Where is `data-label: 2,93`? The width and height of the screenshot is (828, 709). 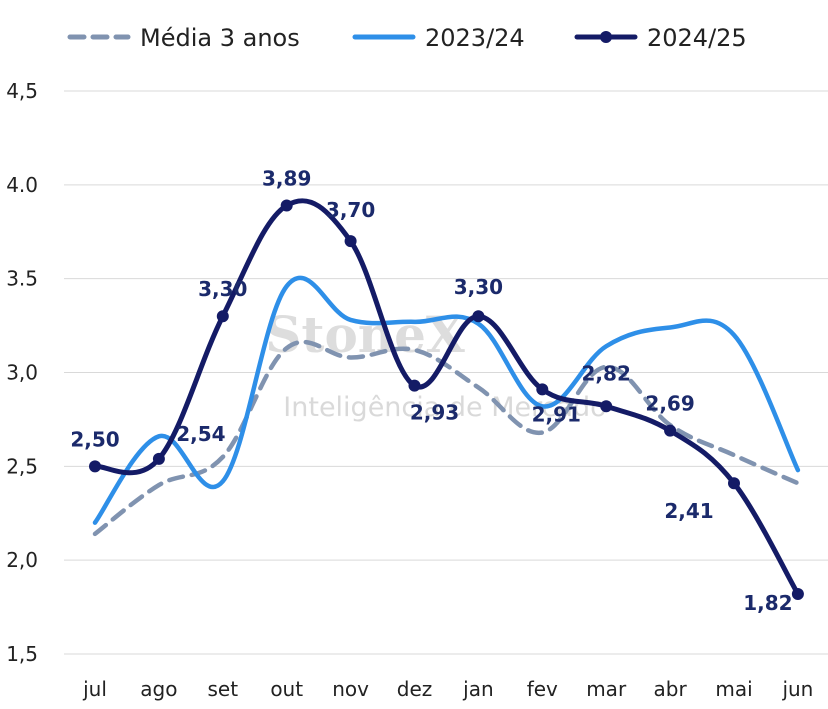 data-label: 2,93 is located at coordinates (434, 413).